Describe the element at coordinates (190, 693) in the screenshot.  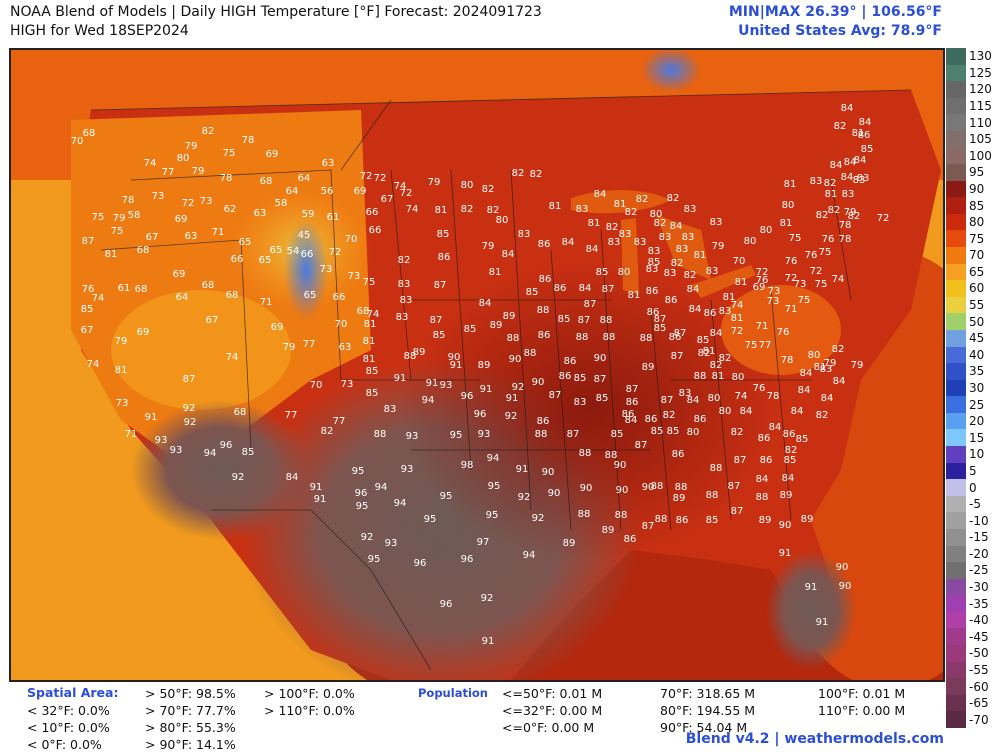
I see `stat-col2-0: > 50°F: 98.5%` at that location.